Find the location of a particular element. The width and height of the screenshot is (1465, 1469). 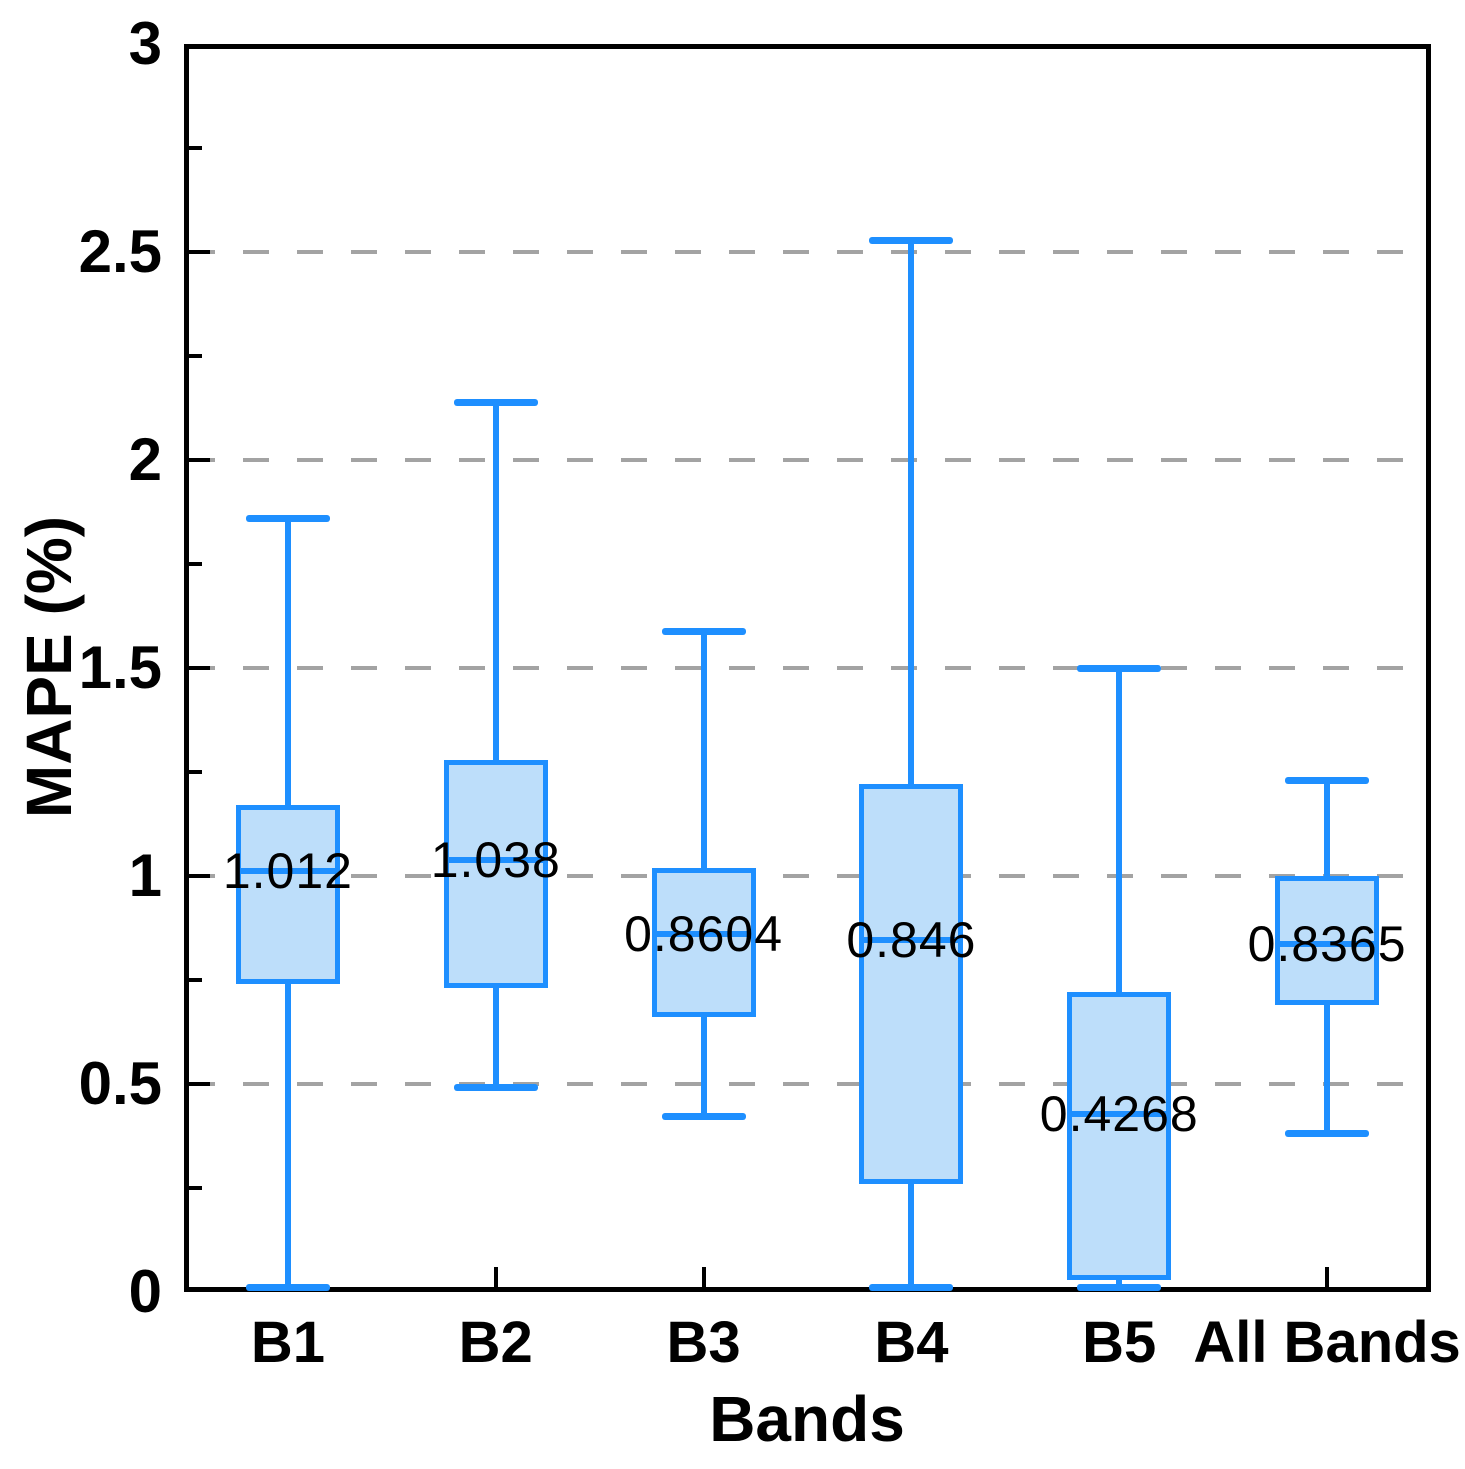

x-category-label: B1 is located at coordinates (287, 1342).